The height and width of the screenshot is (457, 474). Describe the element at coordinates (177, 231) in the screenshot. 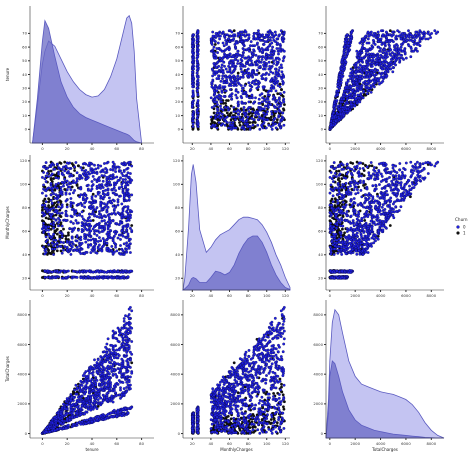

I see `y-tick-label: 60` at that location.